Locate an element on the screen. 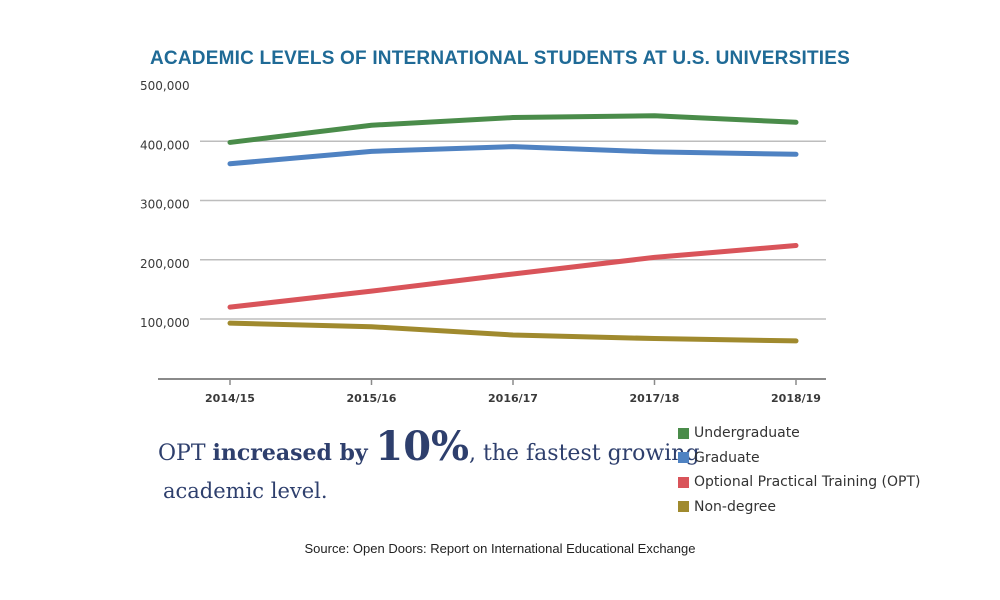 The image size is (1000, 600). legend-item-opt: Optional Practical Training (OPT) is located at coordinates (799, 482).